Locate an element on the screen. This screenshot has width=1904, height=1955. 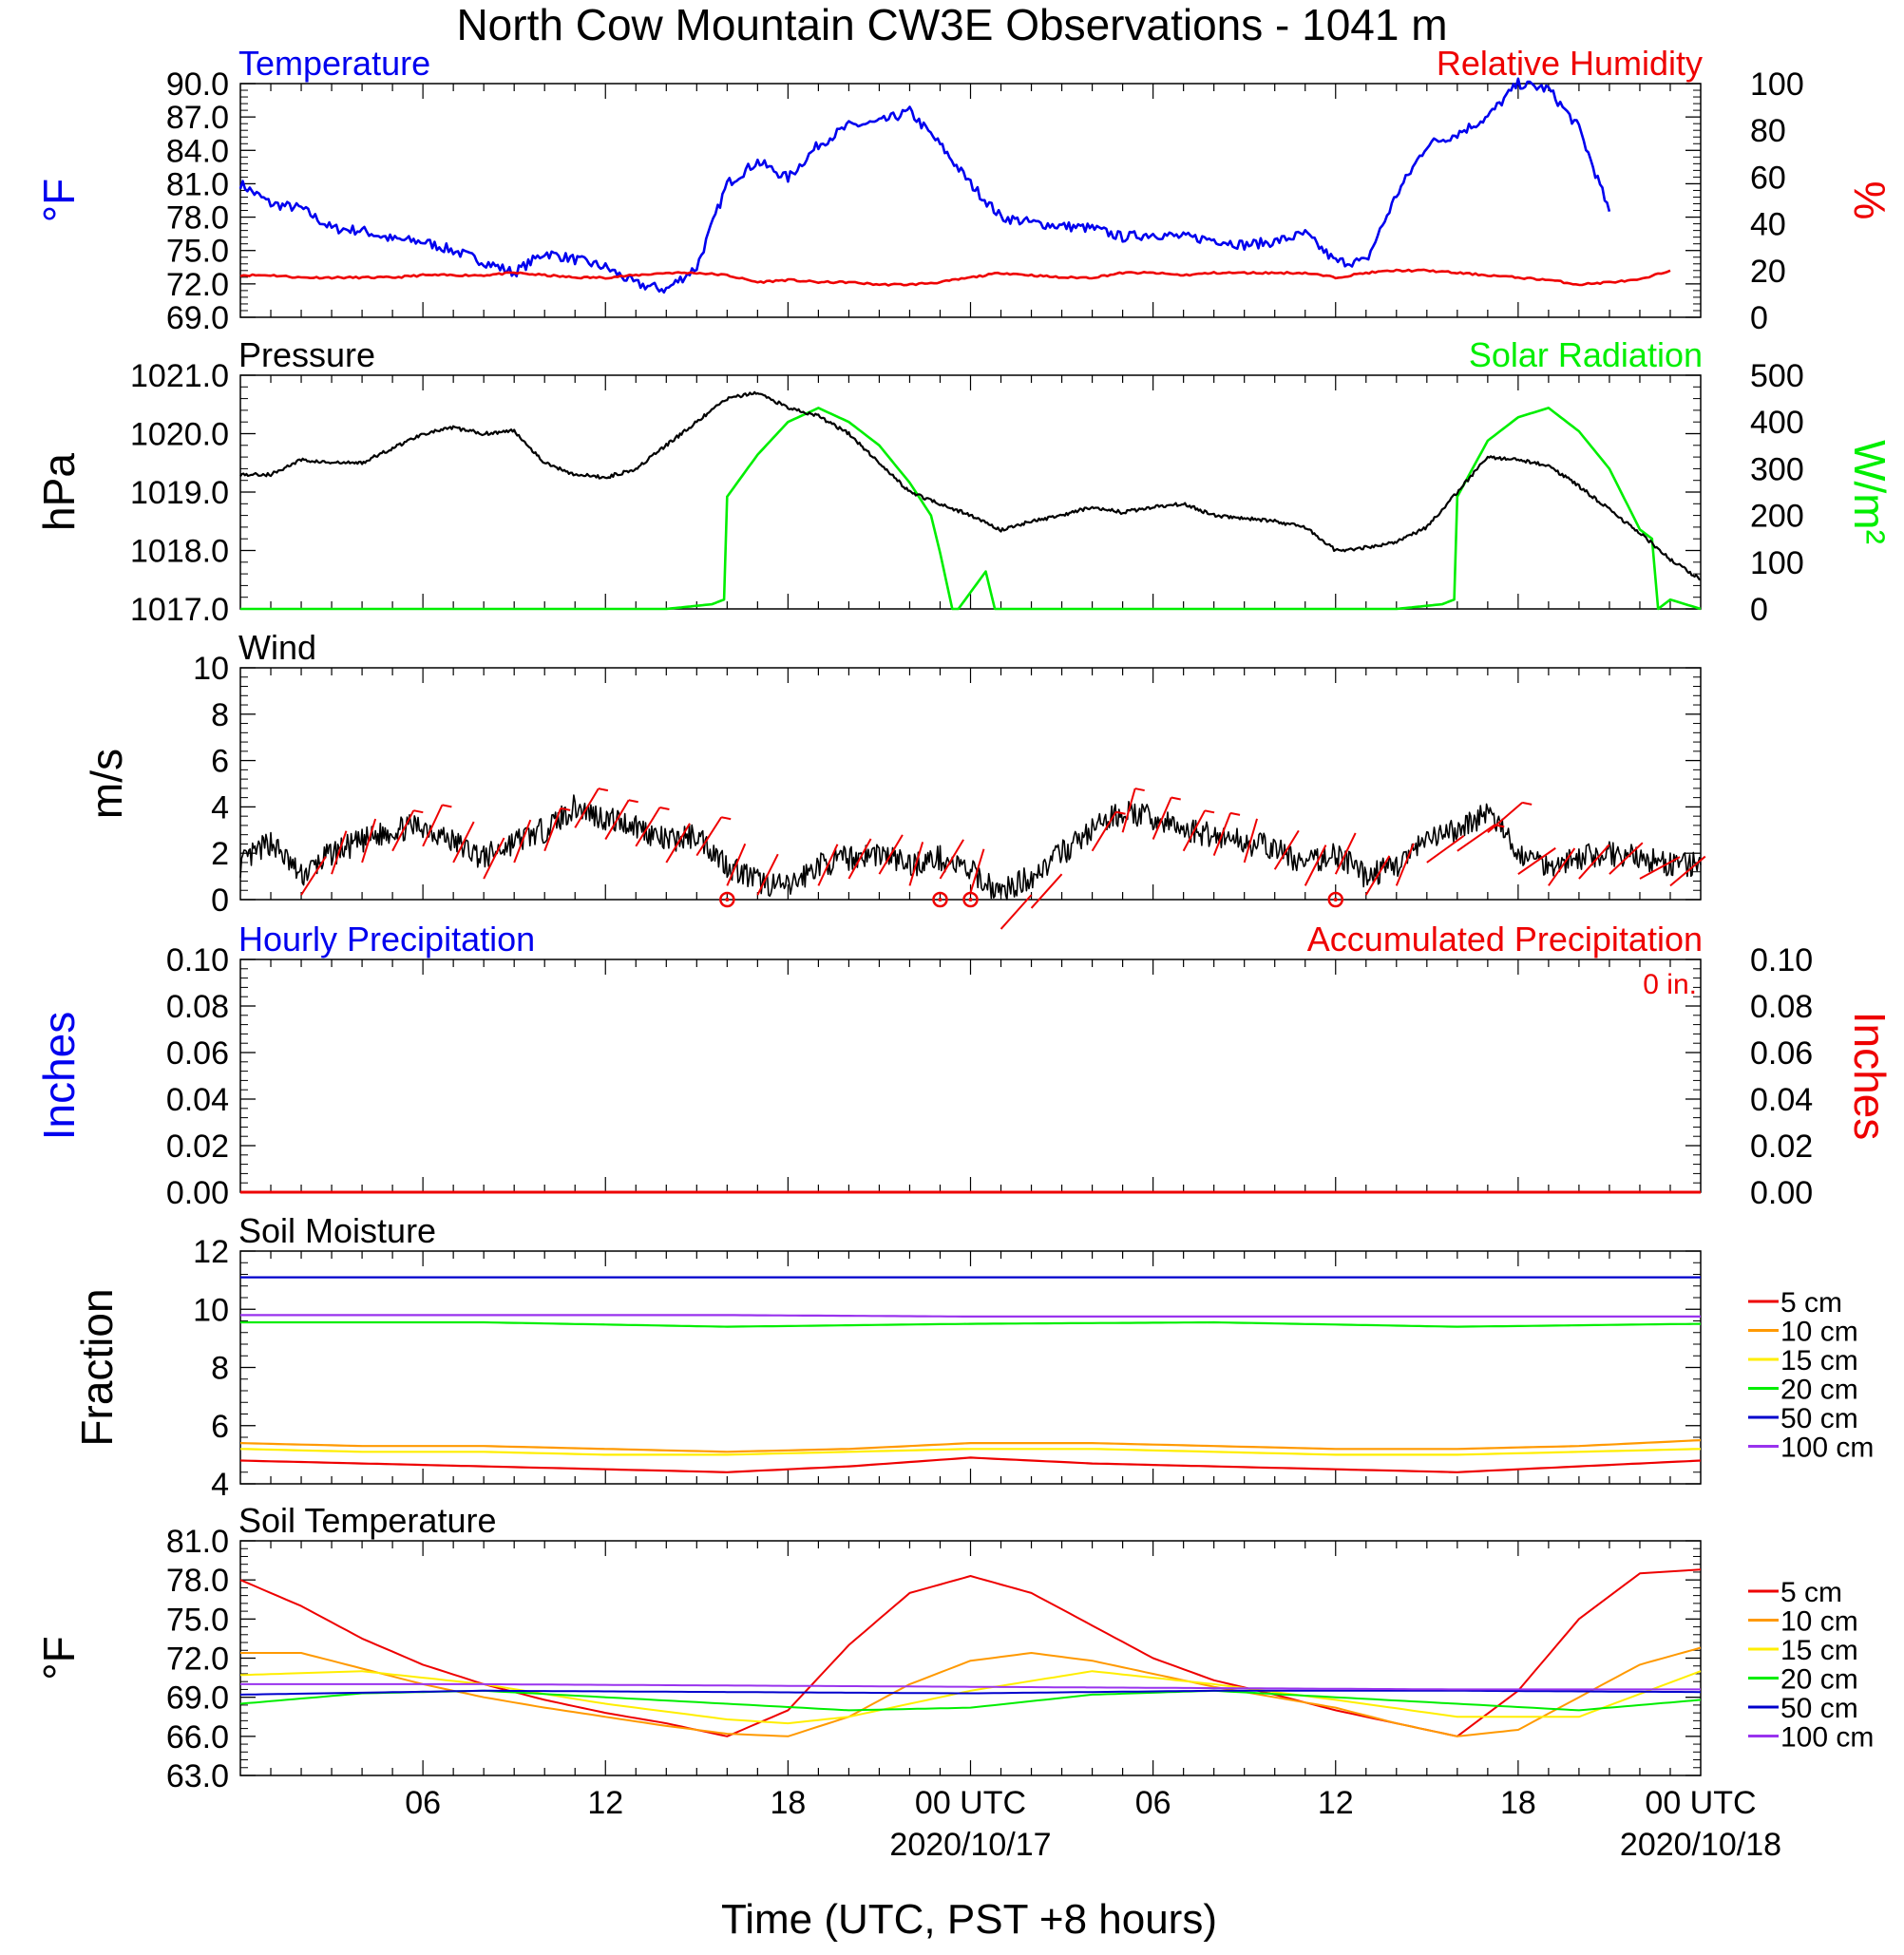
soil-temperature-legend-label: 50 cm is located at coordinates (1819, 1708).